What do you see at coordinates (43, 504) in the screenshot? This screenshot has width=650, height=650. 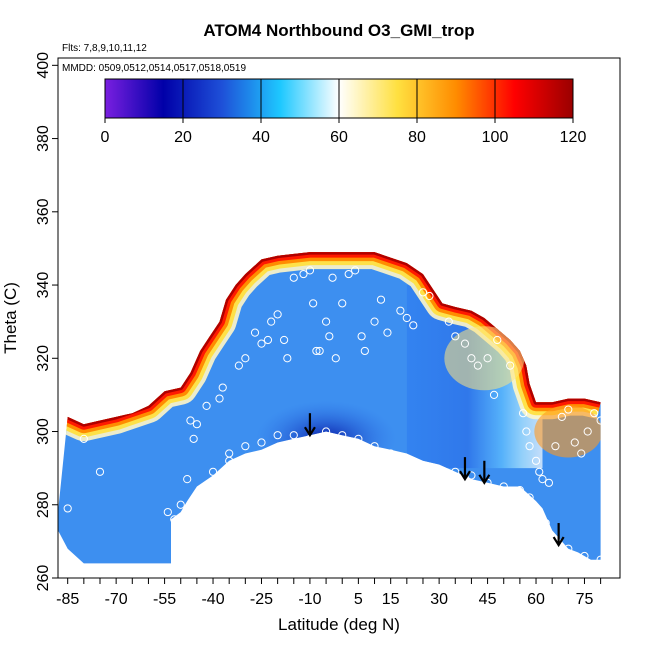 I see `y-tick-label: 280` at bounding box center [43, 504].